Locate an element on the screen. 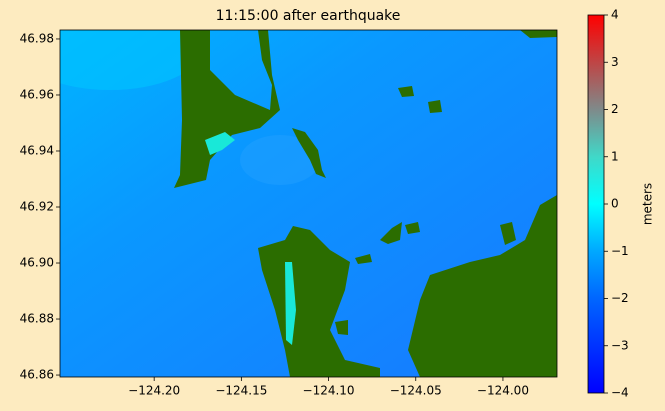 This screenshot has height=411, width=665. colorbar-tick-label: 0 is located at coordinates (615, 204).